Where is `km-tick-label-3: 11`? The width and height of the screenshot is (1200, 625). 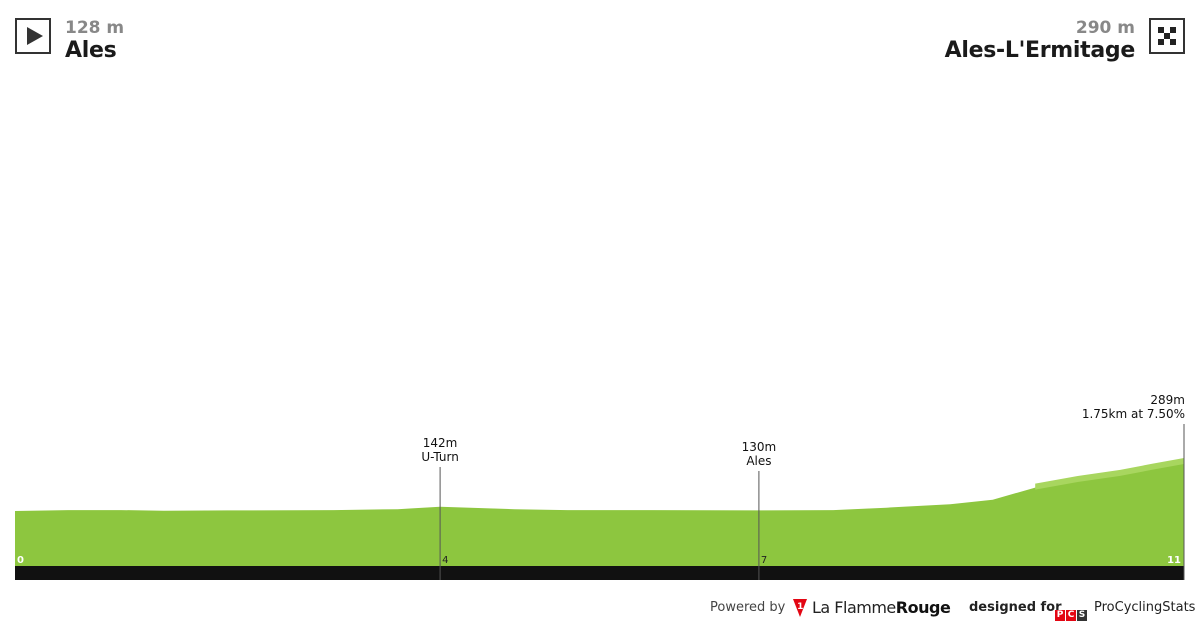
km-tick-label-3: 11 is located at coordinates (1174, 560).